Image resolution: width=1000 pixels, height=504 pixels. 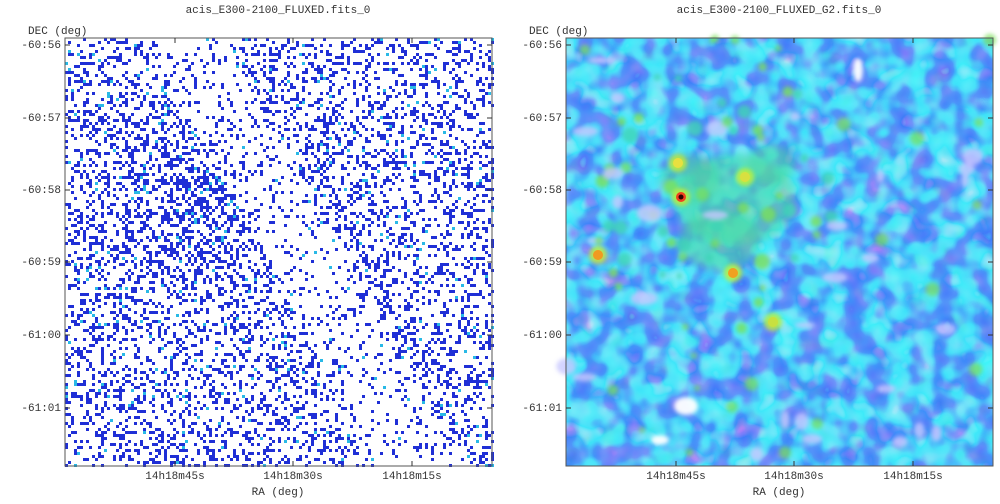 What do you see at coordinates (660, 440) in the screenshot?
I see `white-patch` at bounding box center [660, 440].